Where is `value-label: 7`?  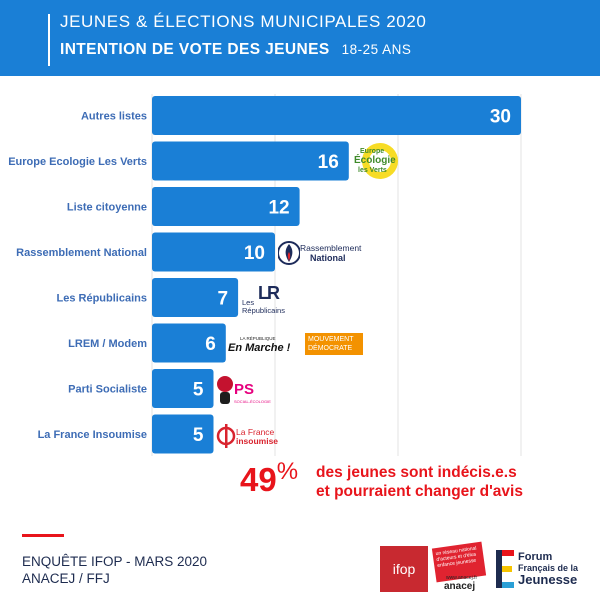
value-label: 7 is located at coordinates (223, 299).